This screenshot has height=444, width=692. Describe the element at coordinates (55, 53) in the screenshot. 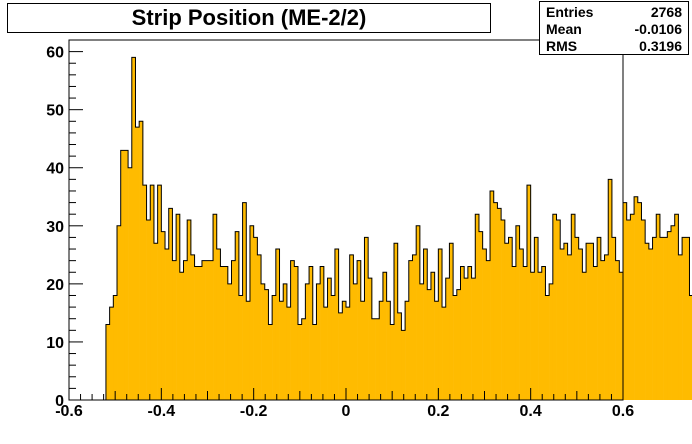

I see `y-tick-label: 60` at that location.